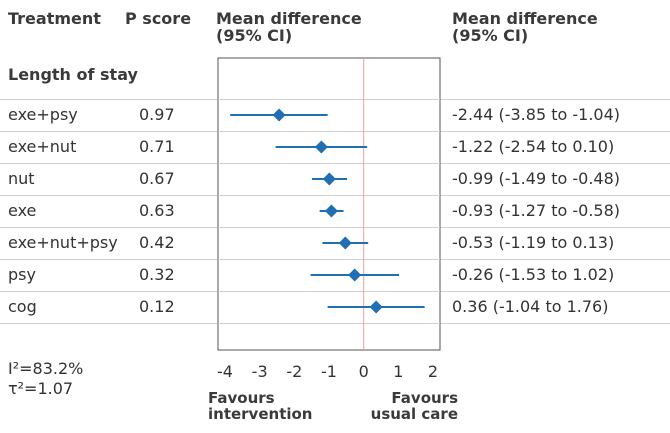  I want to click on x-tick-label: -3, so click(259, 371).